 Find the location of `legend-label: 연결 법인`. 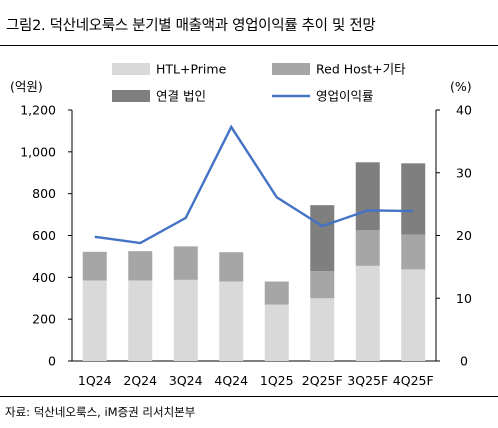

legend-label: 연결 법인 is located at coordinates (181, 96).